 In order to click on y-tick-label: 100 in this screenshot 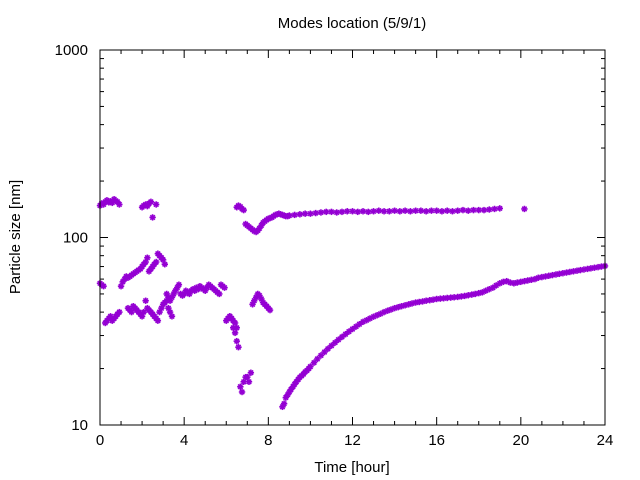, I will do `click(75, 238)`.